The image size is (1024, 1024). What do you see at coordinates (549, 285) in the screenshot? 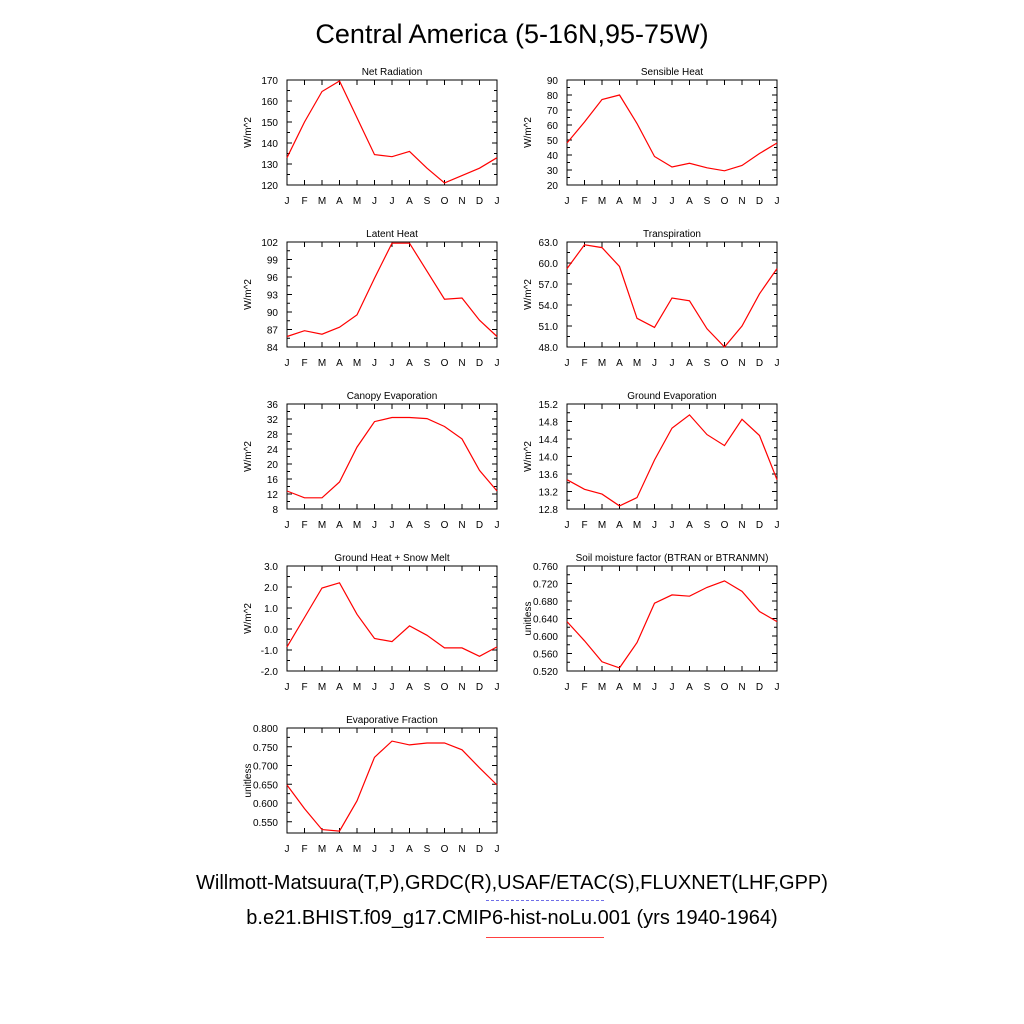
I see `y-tick-label: 57.0` at bounding box center [549, 285].